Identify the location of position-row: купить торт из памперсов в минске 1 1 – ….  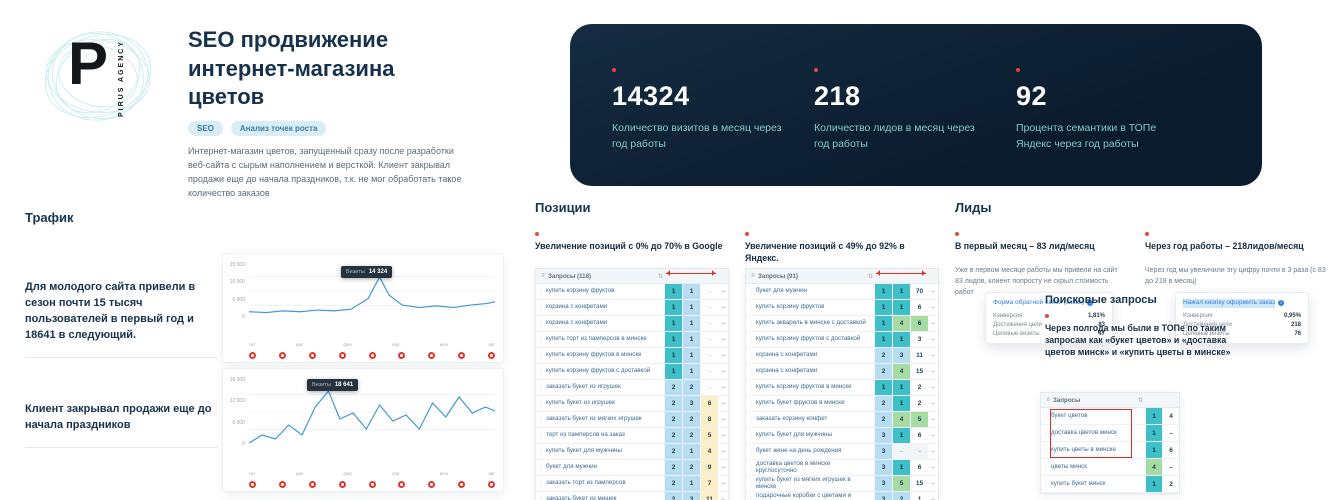
(632, 340).